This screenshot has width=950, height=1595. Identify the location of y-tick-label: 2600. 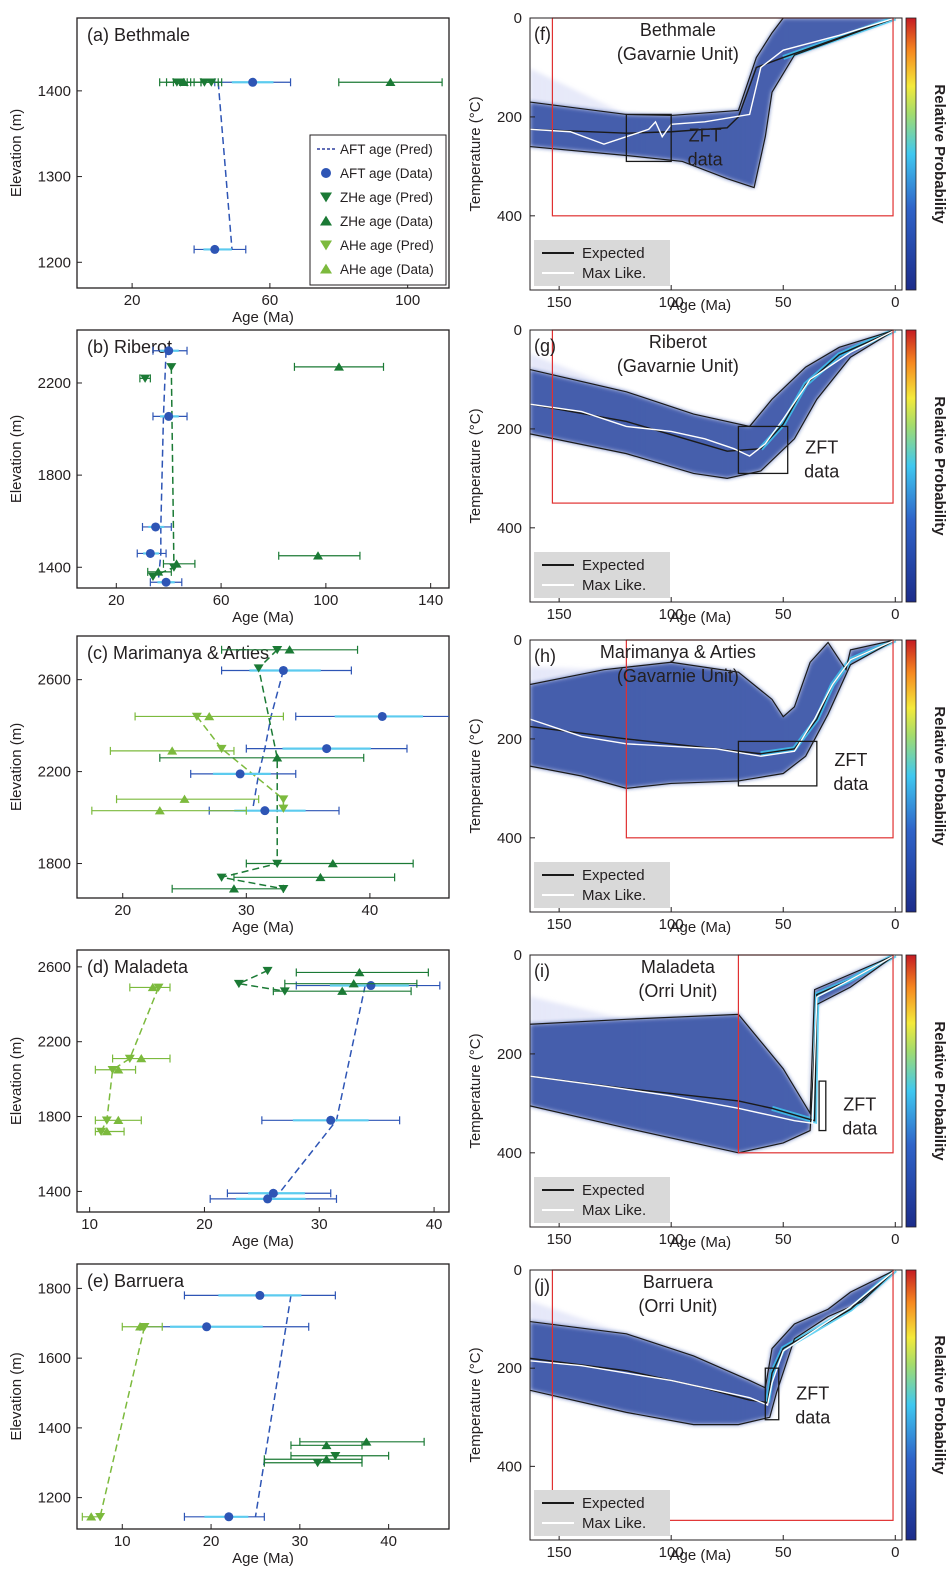
(54, 680).